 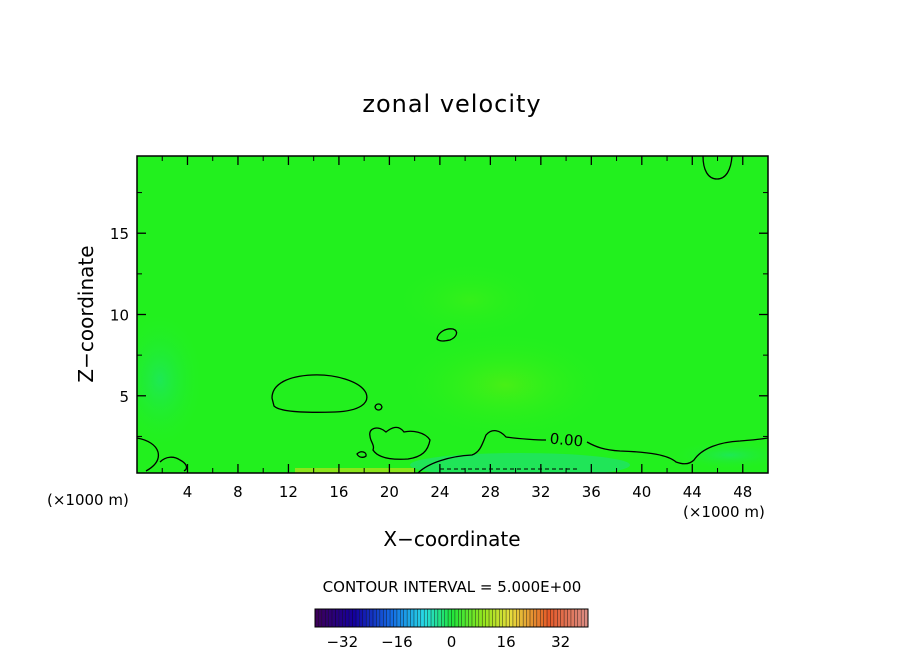 What do you see at coordinates (724, 512) in the screenshot?
I see `x-units-label: (×1000 m)` at bounding box center [724, 512].